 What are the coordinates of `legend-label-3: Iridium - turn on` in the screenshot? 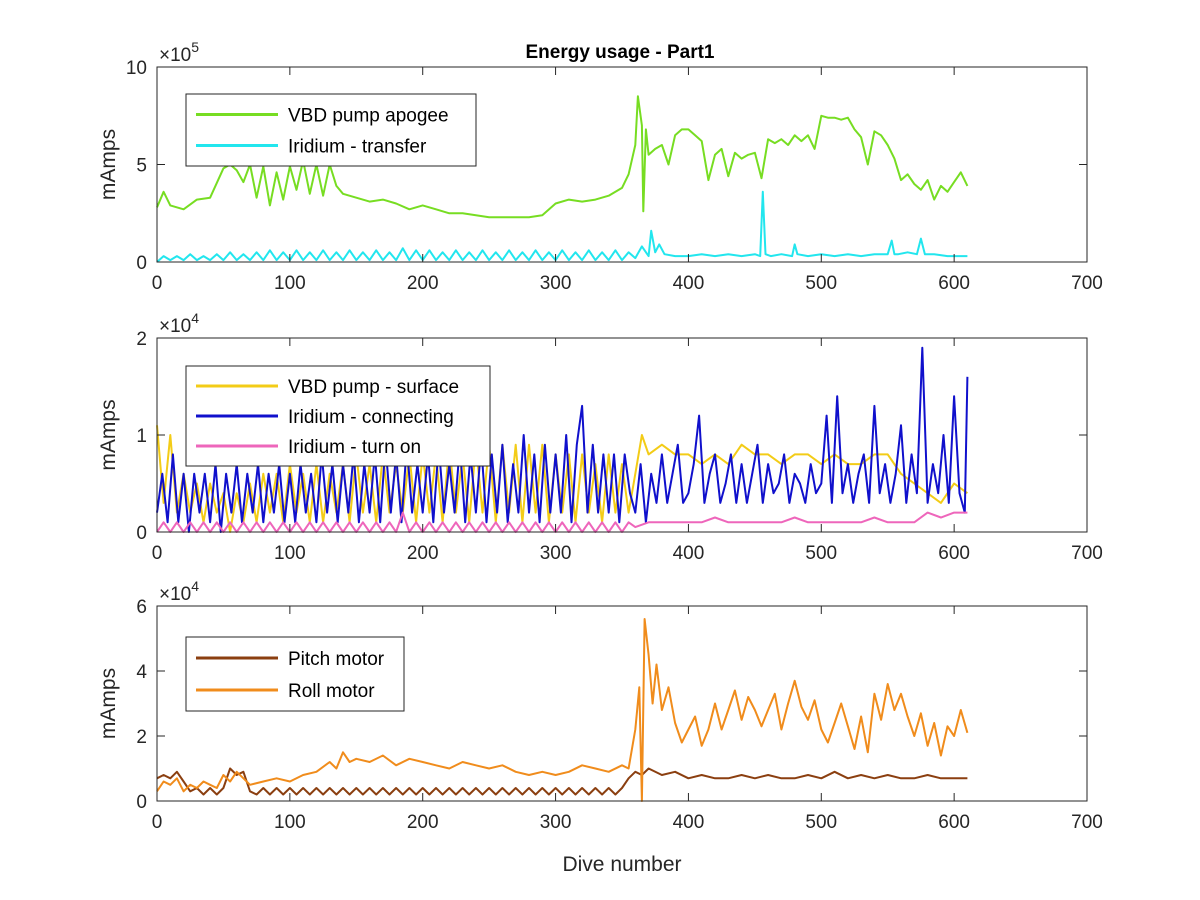 It's located at (354, 447).